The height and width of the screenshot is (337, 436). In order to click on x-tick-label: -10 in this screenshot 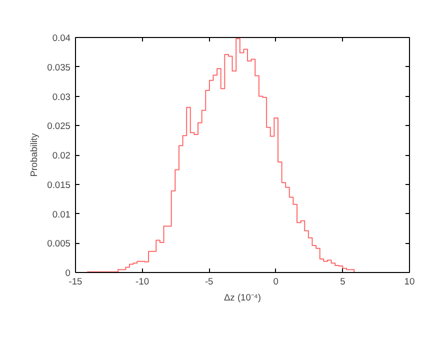, I will do `click(143, 281)`.